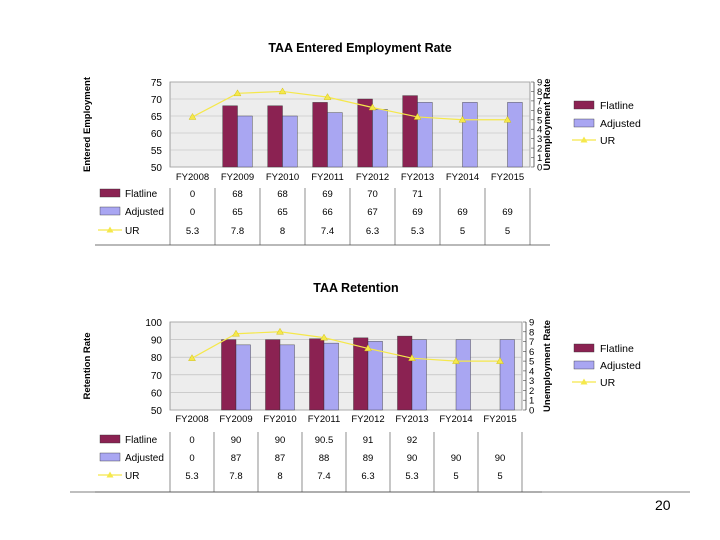 Image resolution: width=720 pixels, height=540 pixels. What do you see at coordinates (412, 440) in the screenshot?
I see `table-cell: 92` at bounding box center [412, 440].